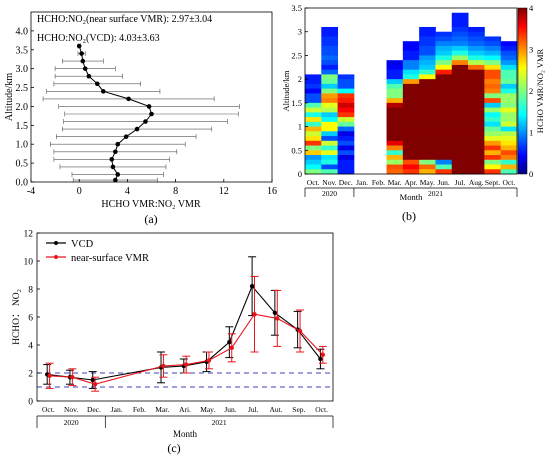 This screenshot has height=459, width=550. Describe the element at coordinates (71, 409) in the screenshot. I see `month-label: Nov.` at that location.